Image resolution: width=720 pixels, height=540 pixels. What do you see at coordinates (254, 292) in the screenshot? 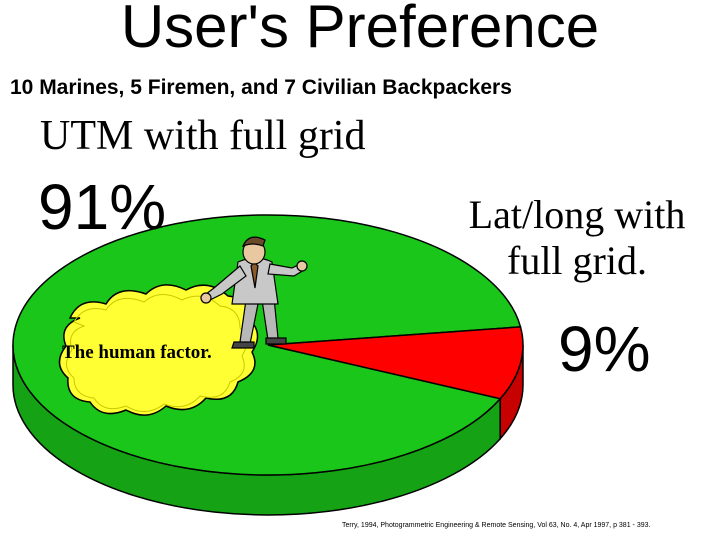
I see `businessman-figure` at bounding box center [254, 292].